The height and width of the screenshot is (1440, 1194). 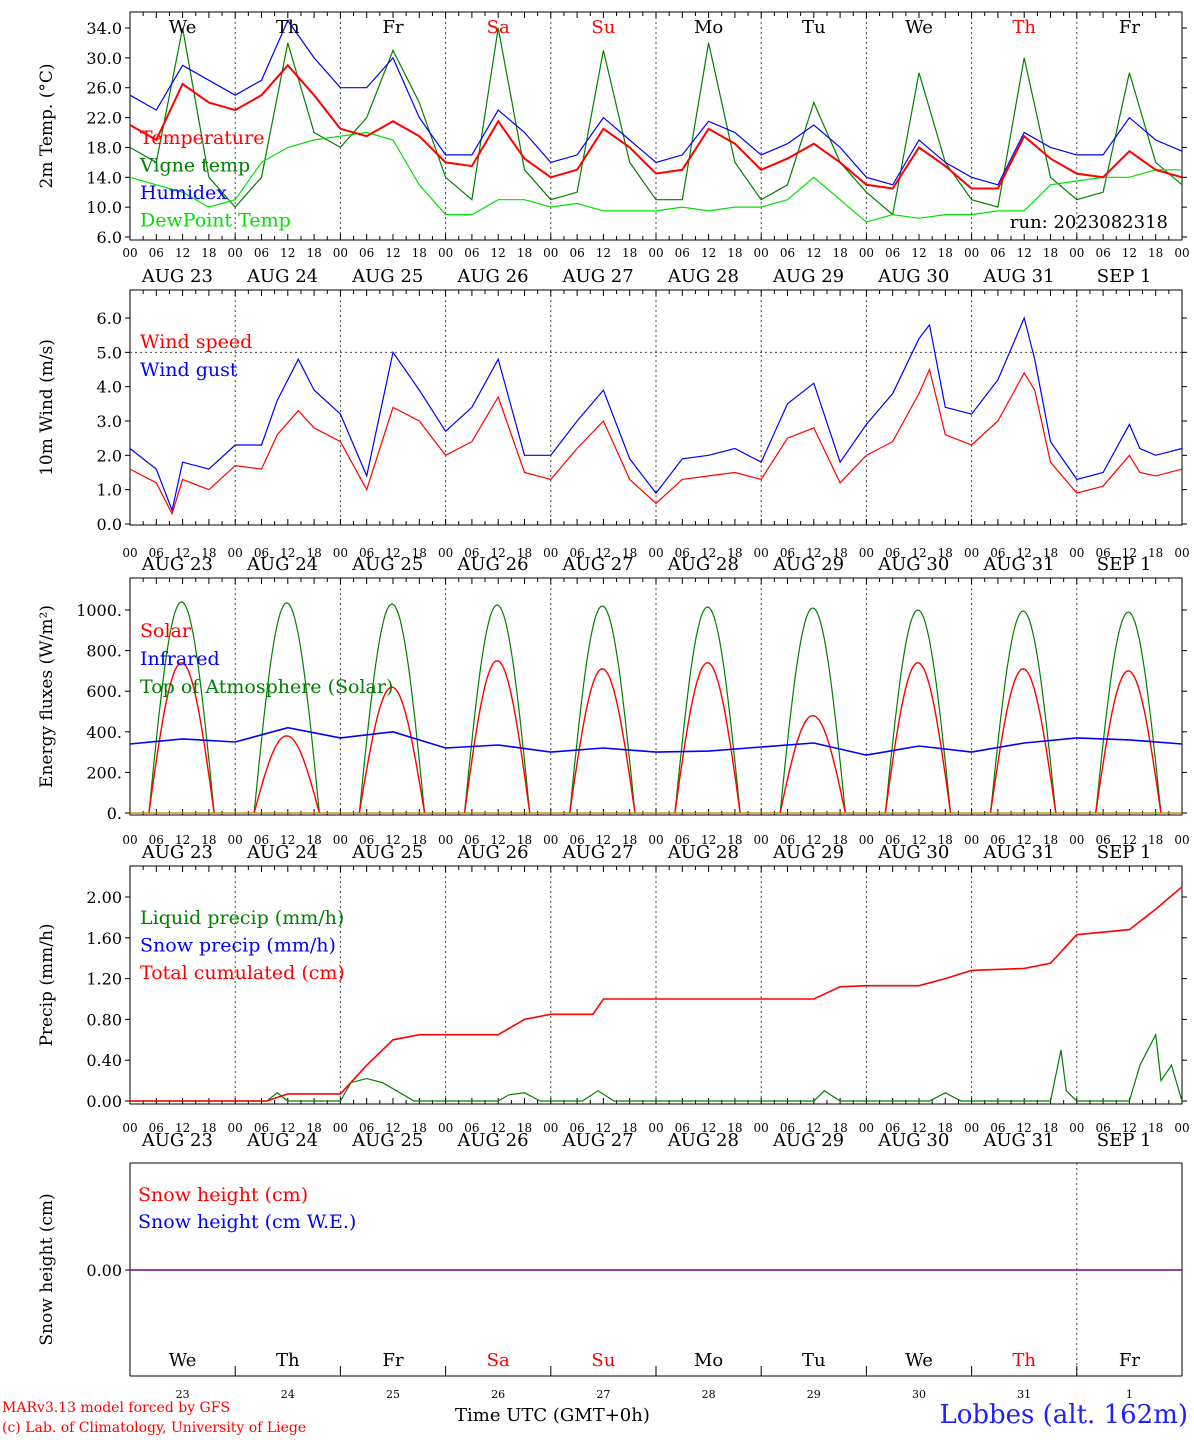 What do you see at coordinates (656, 126) in the screenshot?
I see `plot-frame` at bounding box center [656, 126].